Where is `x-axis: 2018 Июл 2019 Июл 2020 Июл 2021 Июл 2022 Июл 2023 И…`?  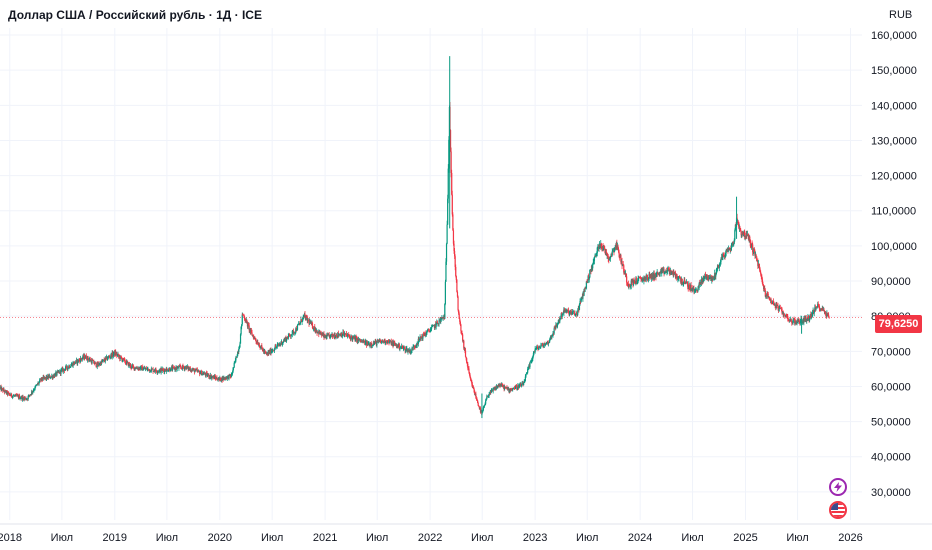
x-axis: 2018 Июл 2019 Июл 2020 Июл 2021 Июл 2022 Июл 2023 И… is located at coordinates (466, 533).